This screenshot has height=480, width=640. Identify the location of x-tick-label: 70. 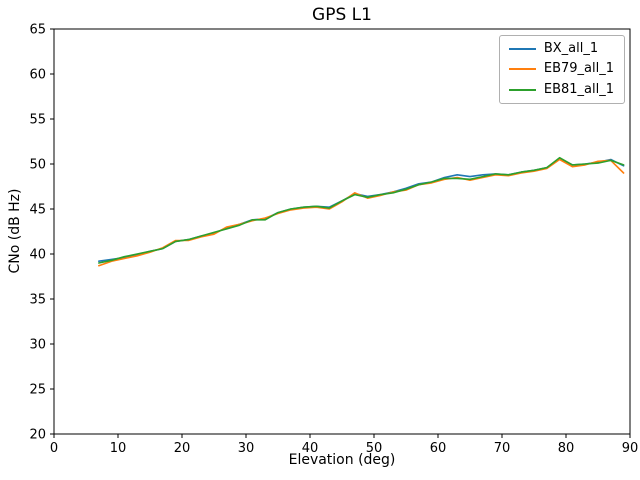
(502, 448).